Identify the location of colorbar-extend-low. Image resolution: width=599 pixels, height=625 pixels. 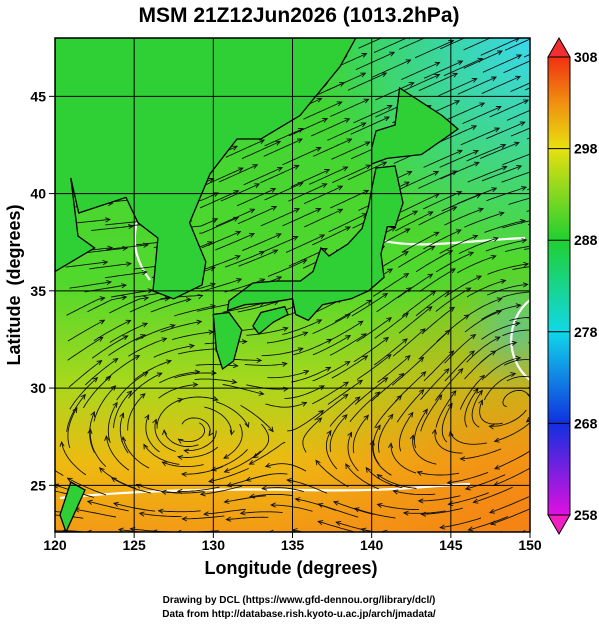
(559, 524).